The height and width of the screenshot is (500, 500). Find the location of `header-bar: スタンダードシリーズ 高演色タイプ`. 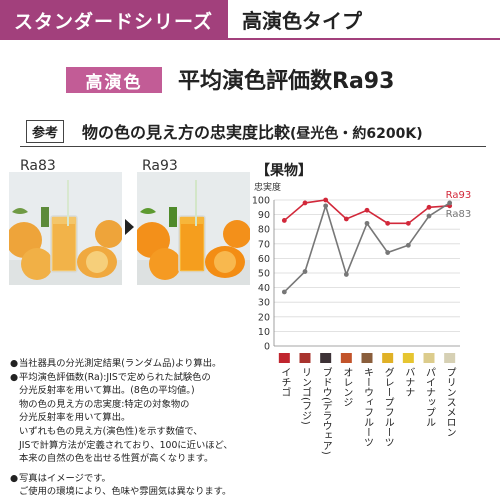

header-bar: スタンダードシリーズ 高演色タイプ is located at coordinates (250, 20).